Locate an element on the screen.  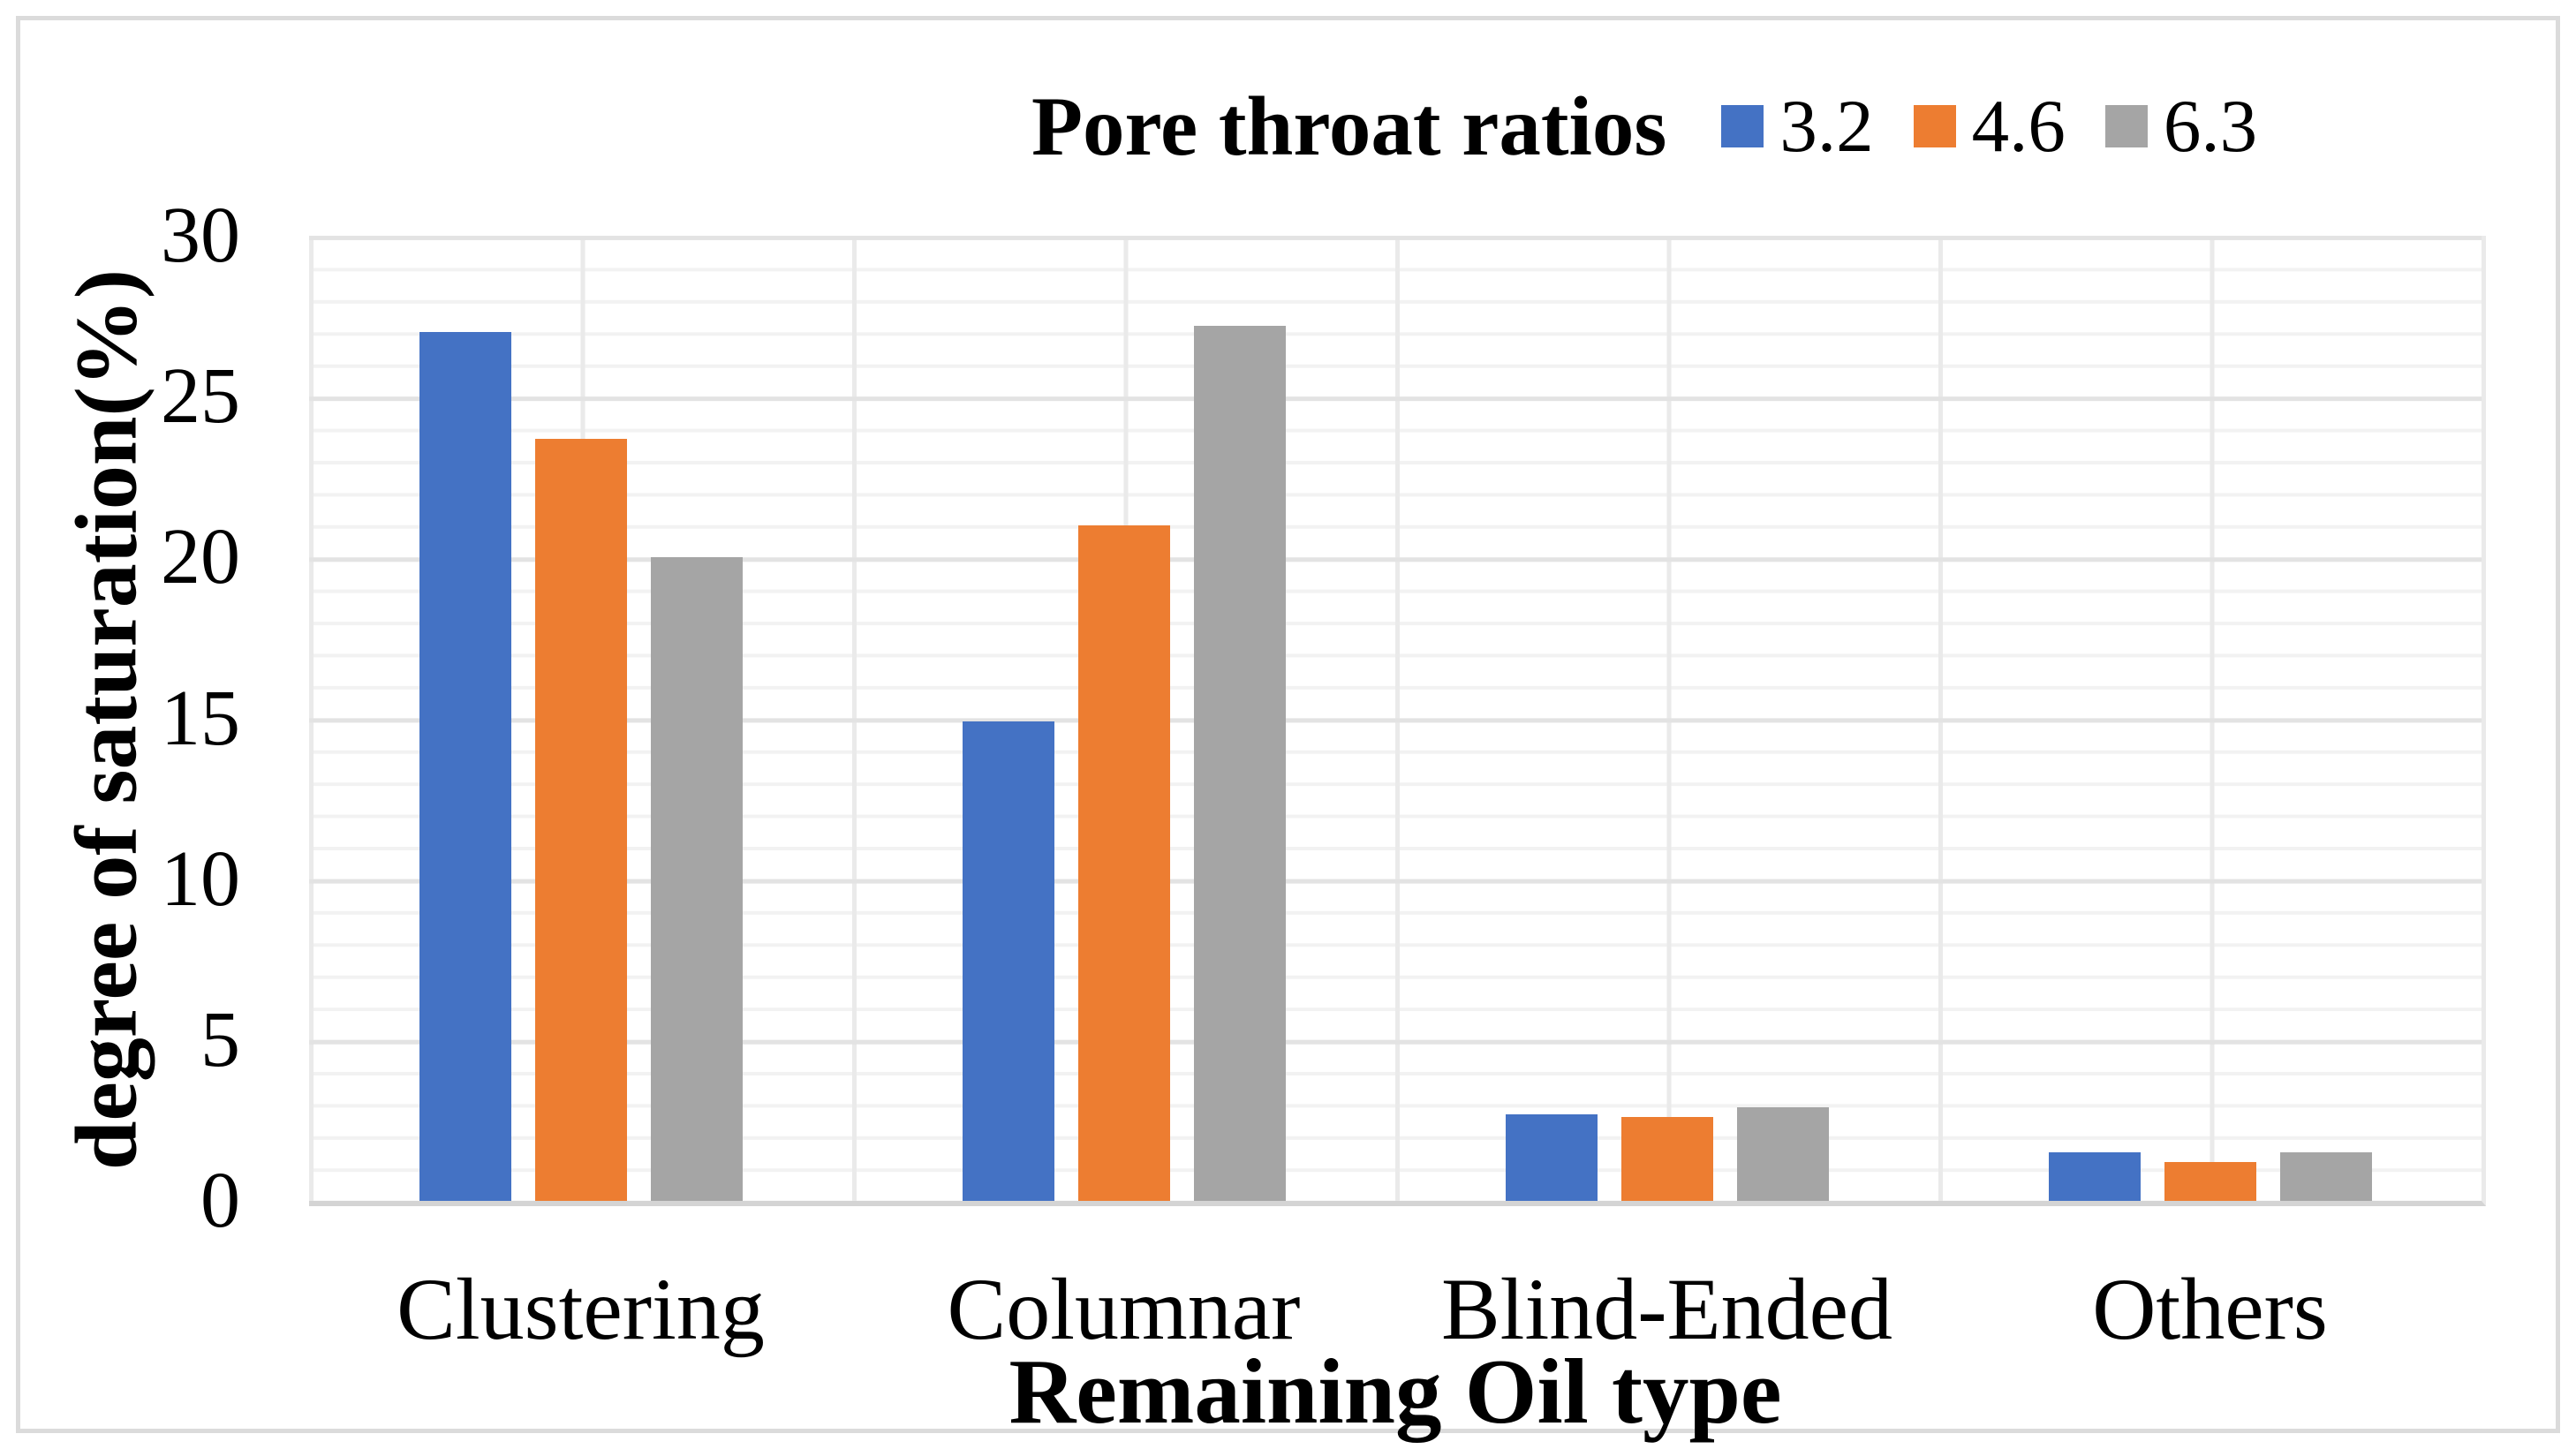
legend-label-4-6: 4.6 is located at coordinates (2018, 126).